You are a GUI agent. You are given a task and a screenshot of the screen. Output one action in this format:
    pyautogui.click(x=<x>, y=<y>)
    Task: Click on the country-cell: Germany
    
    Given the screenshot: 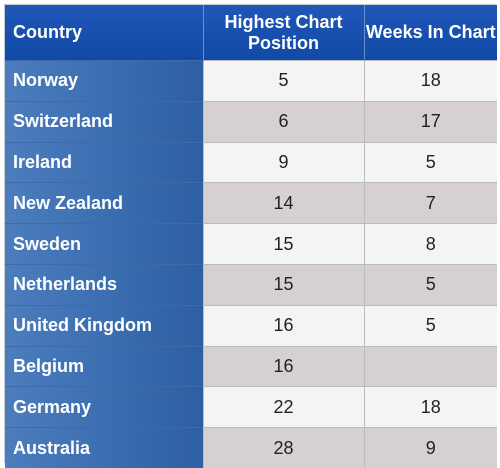 What is the action you would take?
    pyautogui.click(x=104, y=407)
    